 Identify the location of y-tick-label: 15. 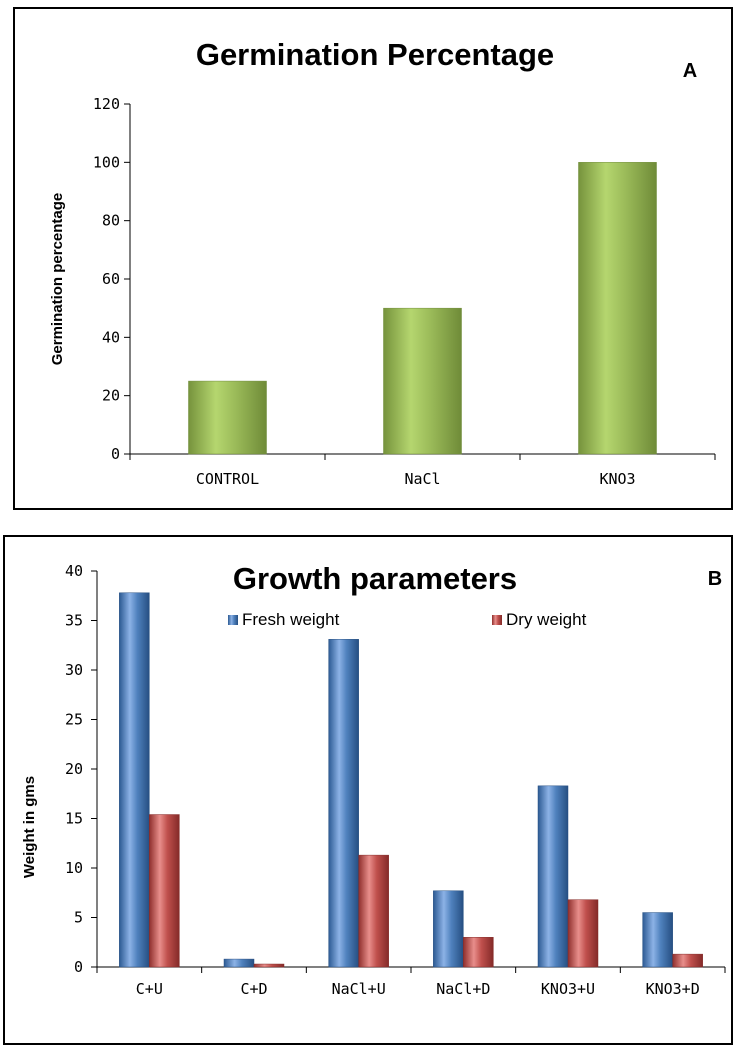
(74, 819).